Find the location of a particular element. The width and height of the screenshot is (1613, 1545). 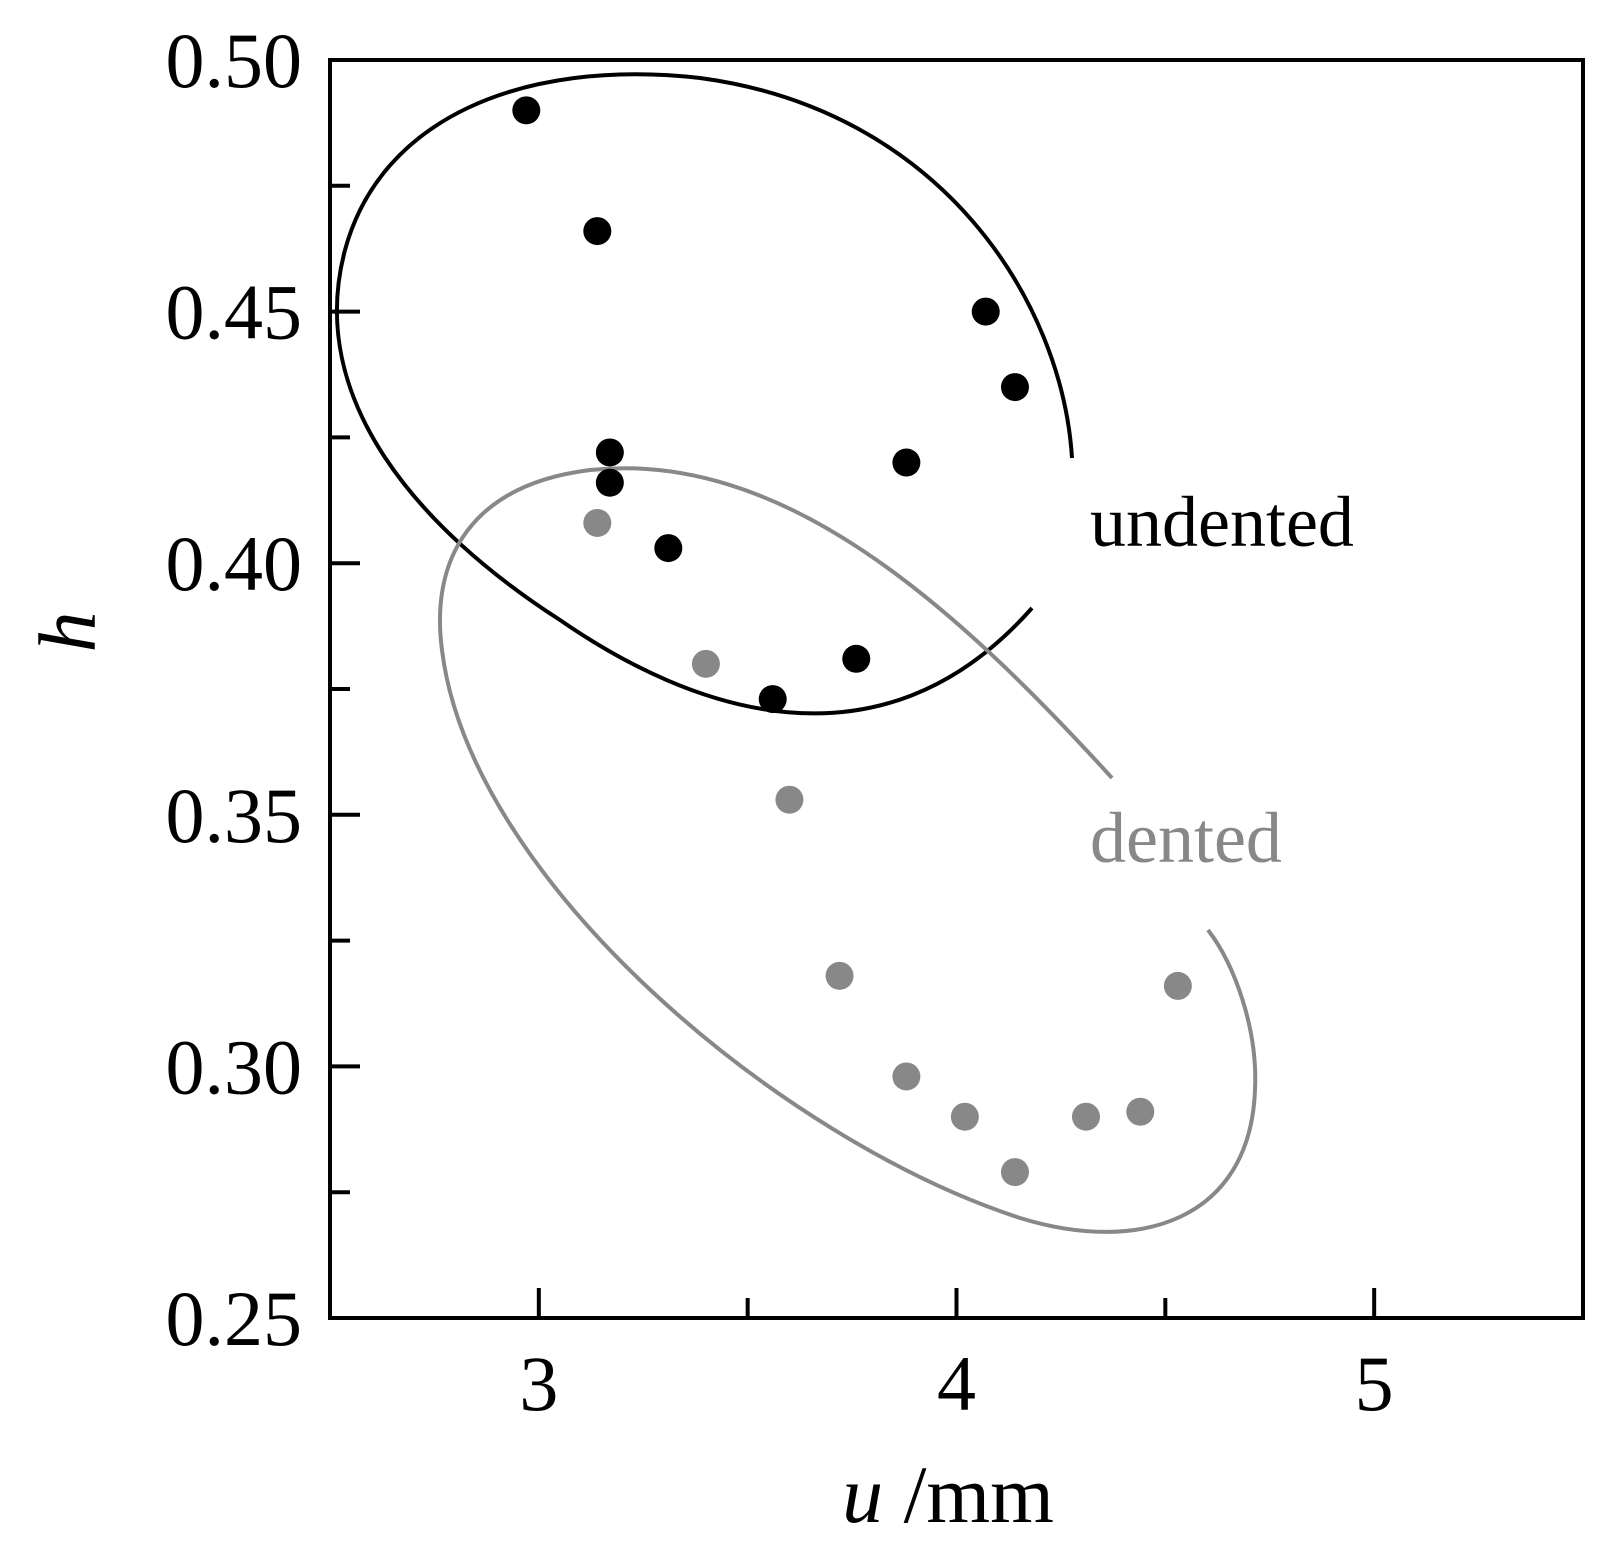

undented-annotation: undented is located at coordinates (1222, 522).